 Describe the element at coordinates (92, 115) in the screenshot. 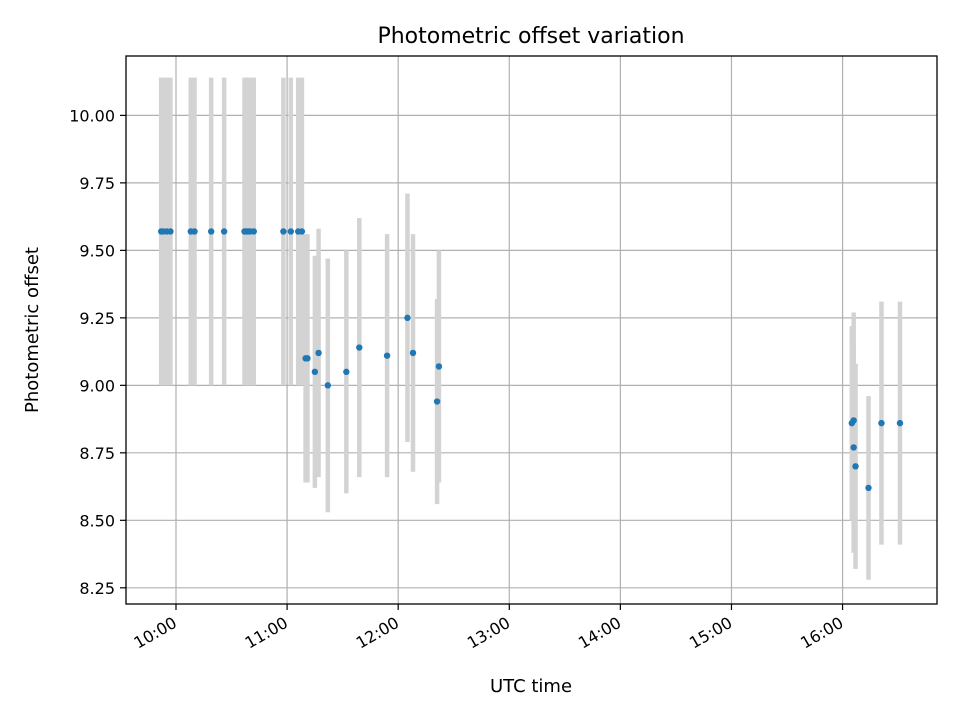

I see `y-tick-label: 10.00` at that location.